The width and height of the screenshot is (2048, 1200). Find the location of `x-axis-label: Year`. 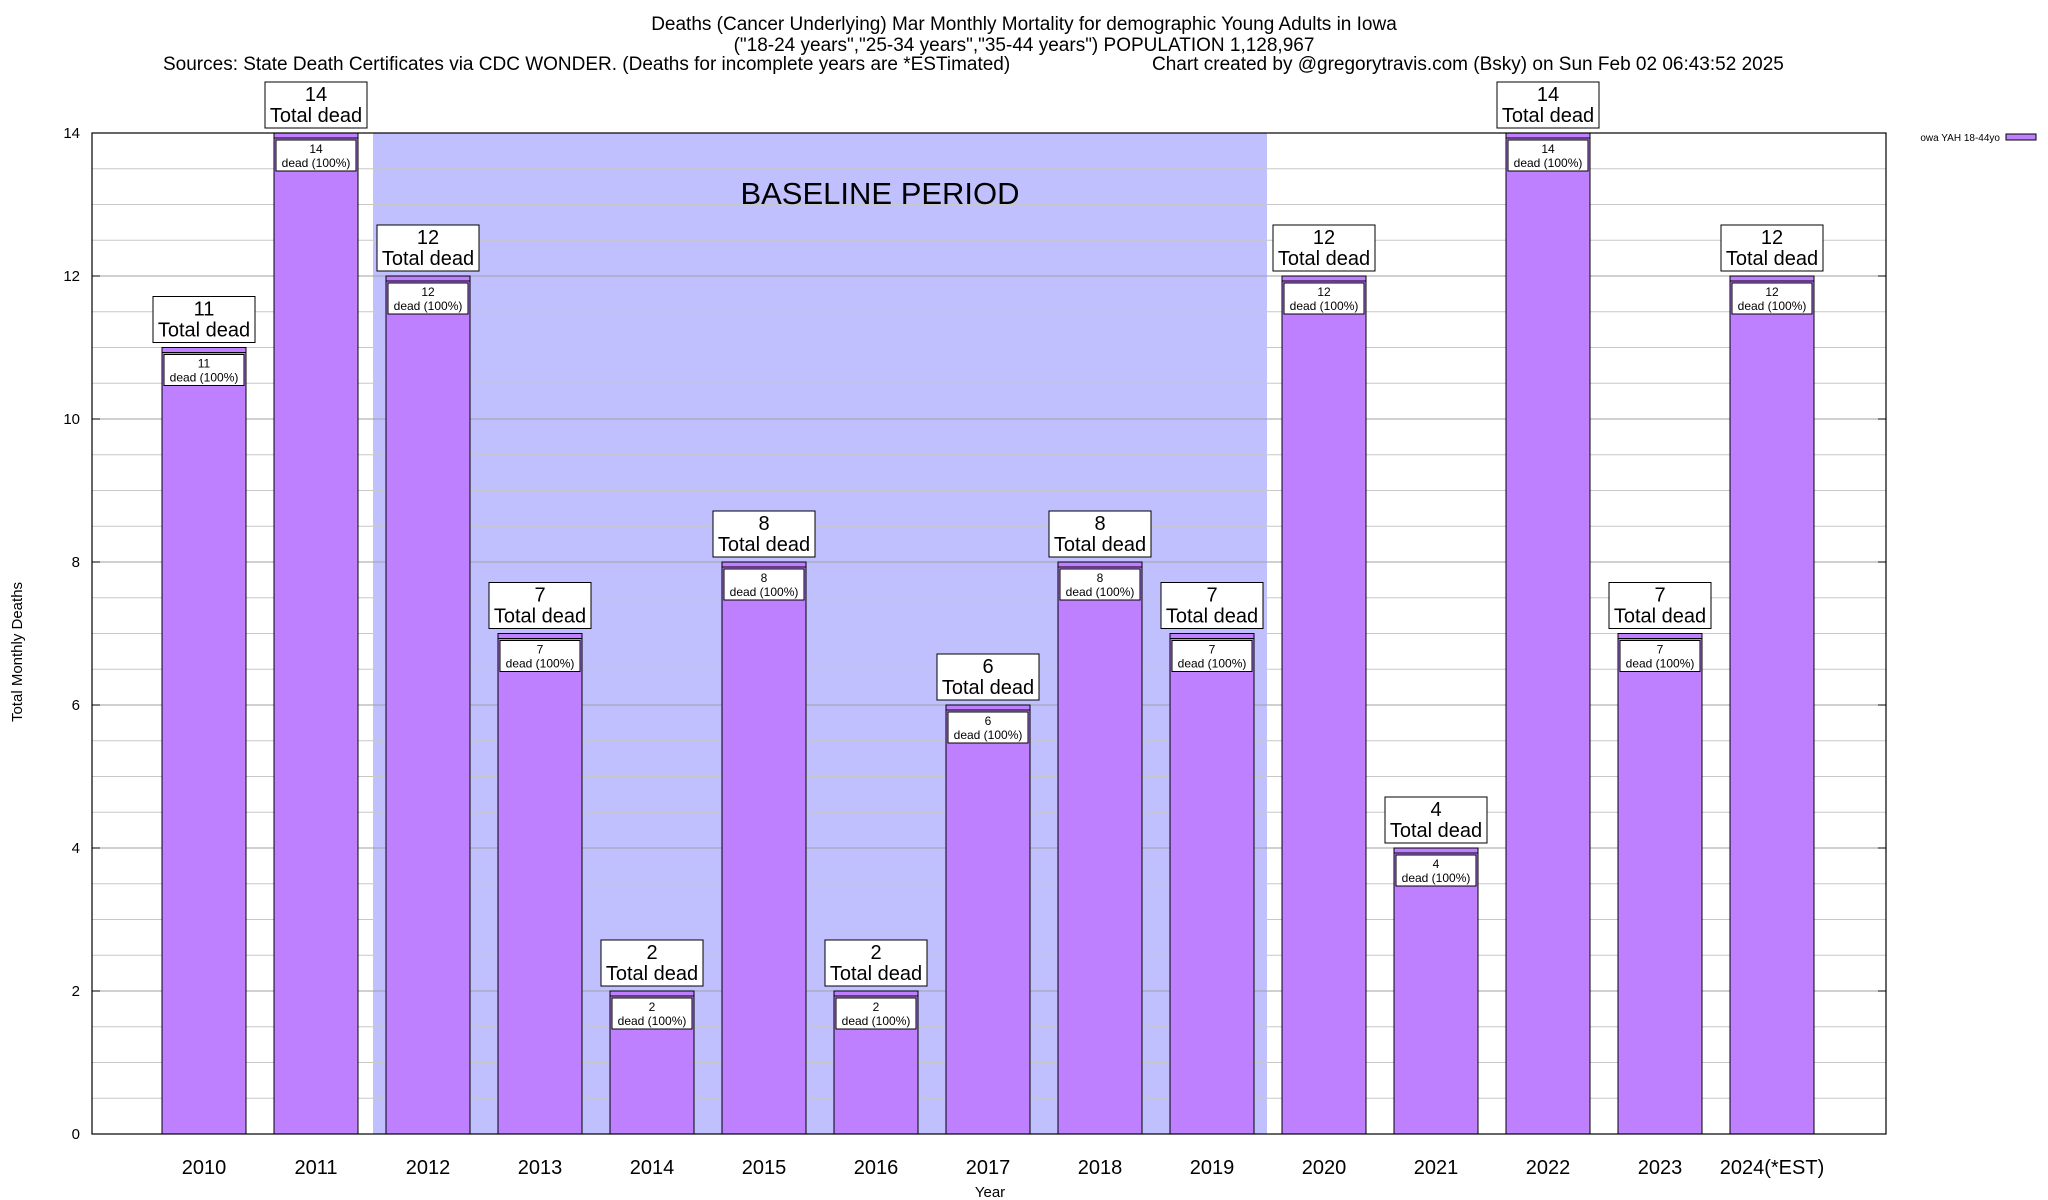

x-axis-label: Year is located at coordinates (990, 1192).